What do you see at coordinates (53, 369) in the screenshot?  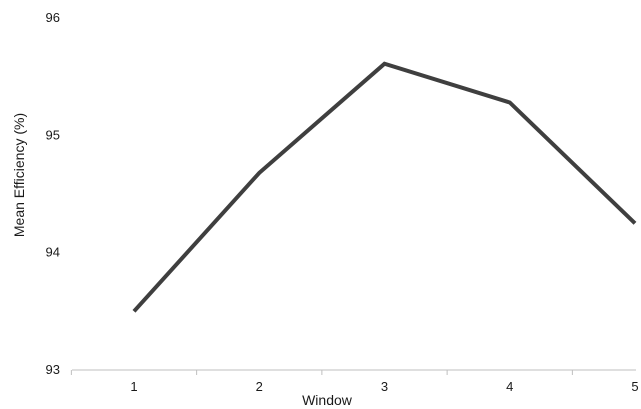 I see `y-tick-label-93: 93` at bounding box center [53, 369].